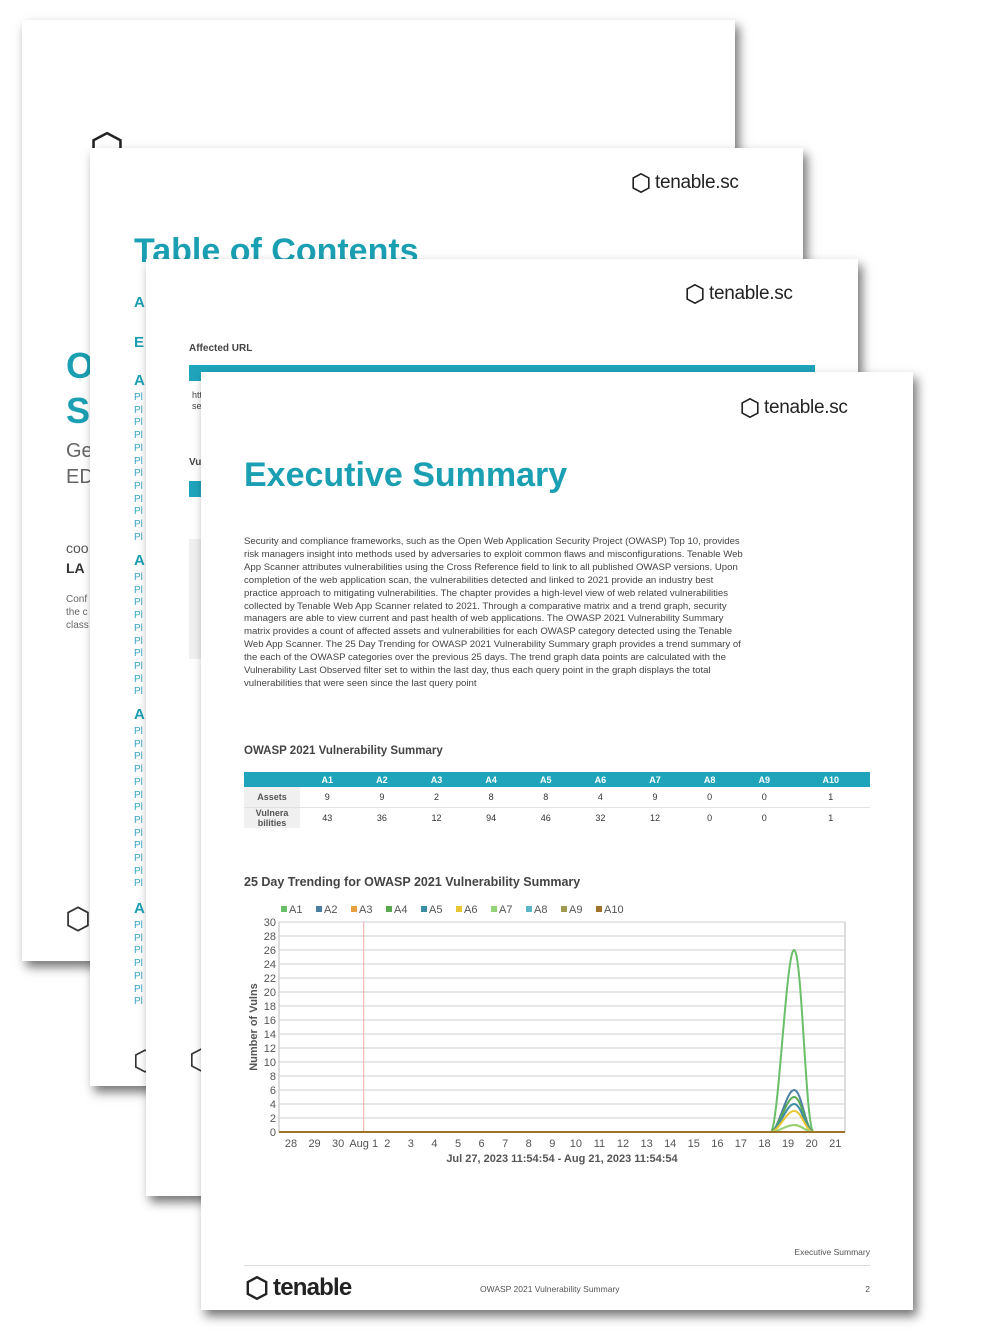 The image size is (983, 1340). Describe the element at coordinates (709, 779) in the screenshot. I see `matrix-column-header: A8` at that location.